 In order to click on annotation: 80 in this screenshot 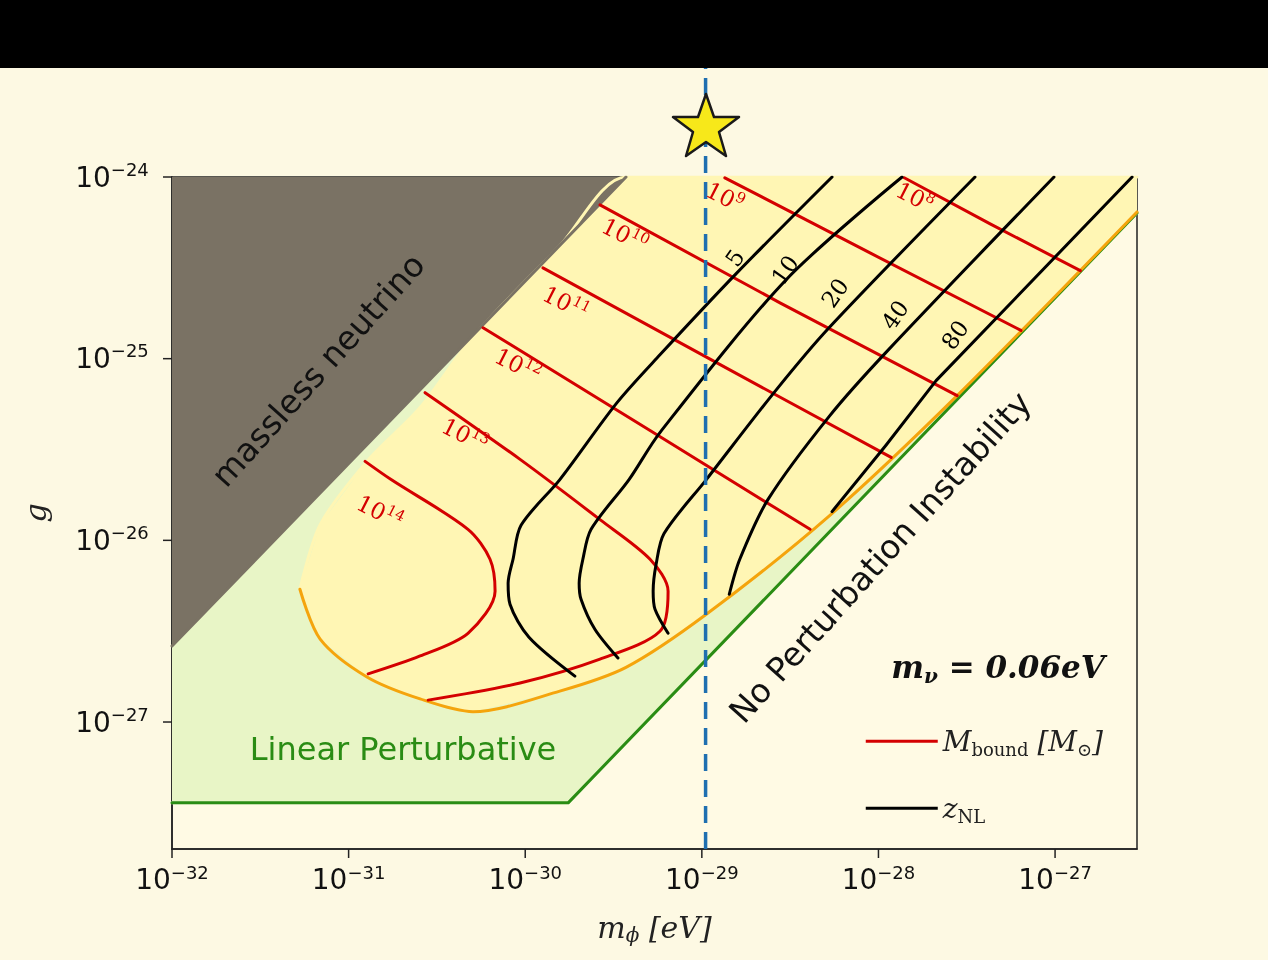, I will do `click(955, 335)`.